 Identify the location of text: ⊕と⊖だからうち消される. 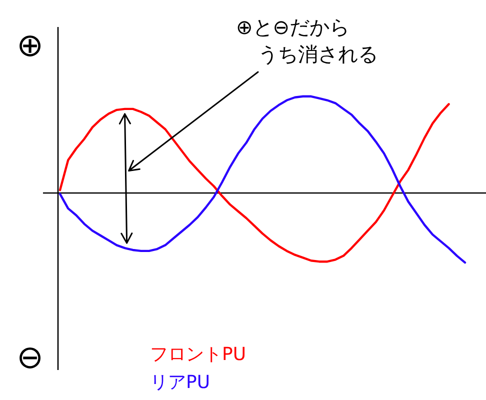
(307, 40).